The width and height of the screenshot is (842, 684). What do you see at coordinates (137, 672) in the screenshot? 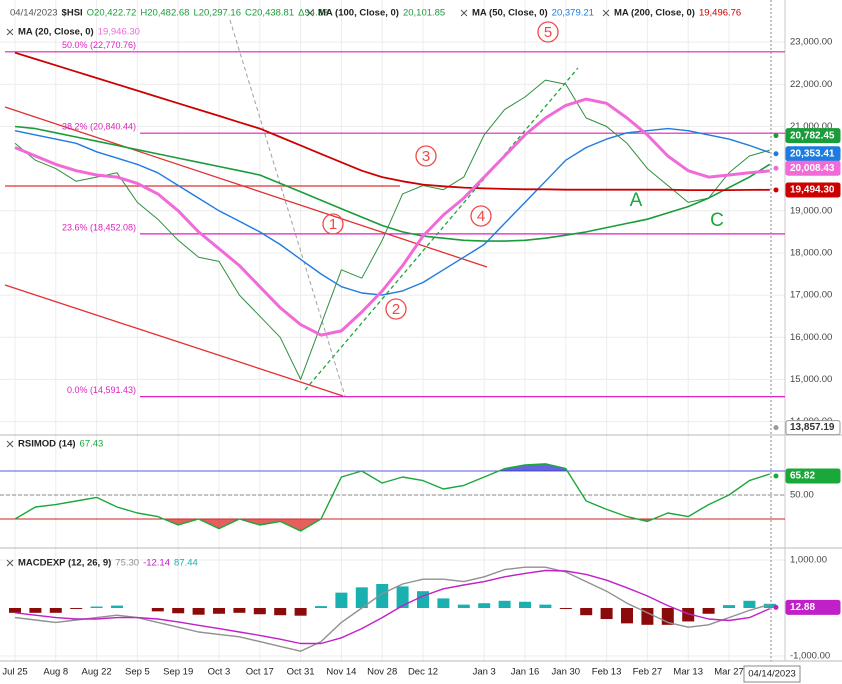
I see `x-tick-label: Sep 5` at bounding box center [137, 672].